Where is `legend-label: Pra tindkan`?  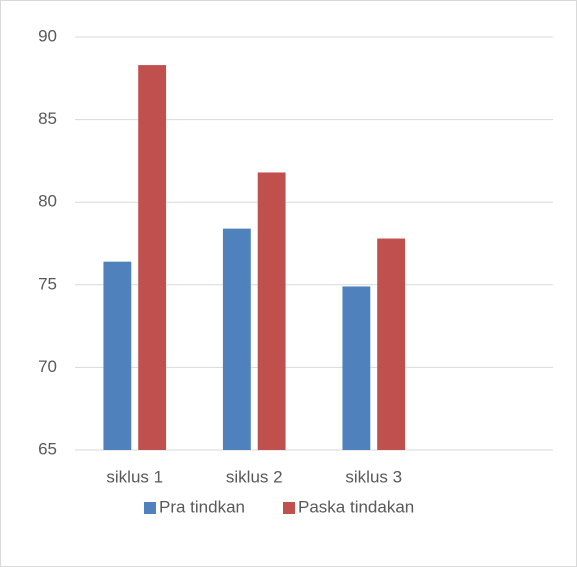
legend-label: Pra tindkan is located at coordinates (202, 506).